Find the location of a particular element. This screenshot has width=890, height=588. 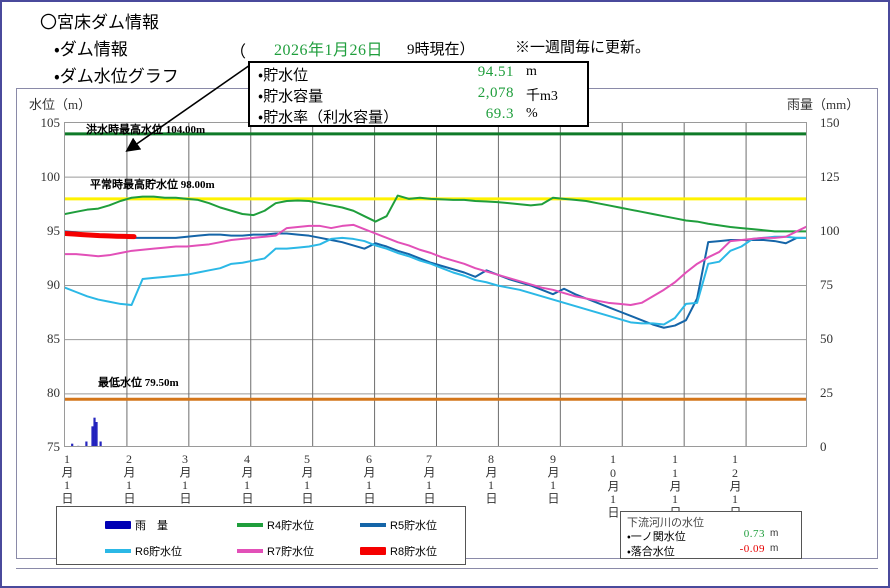

river-label-0: ・一ノ関水位 is located at coordinates (656, 537).